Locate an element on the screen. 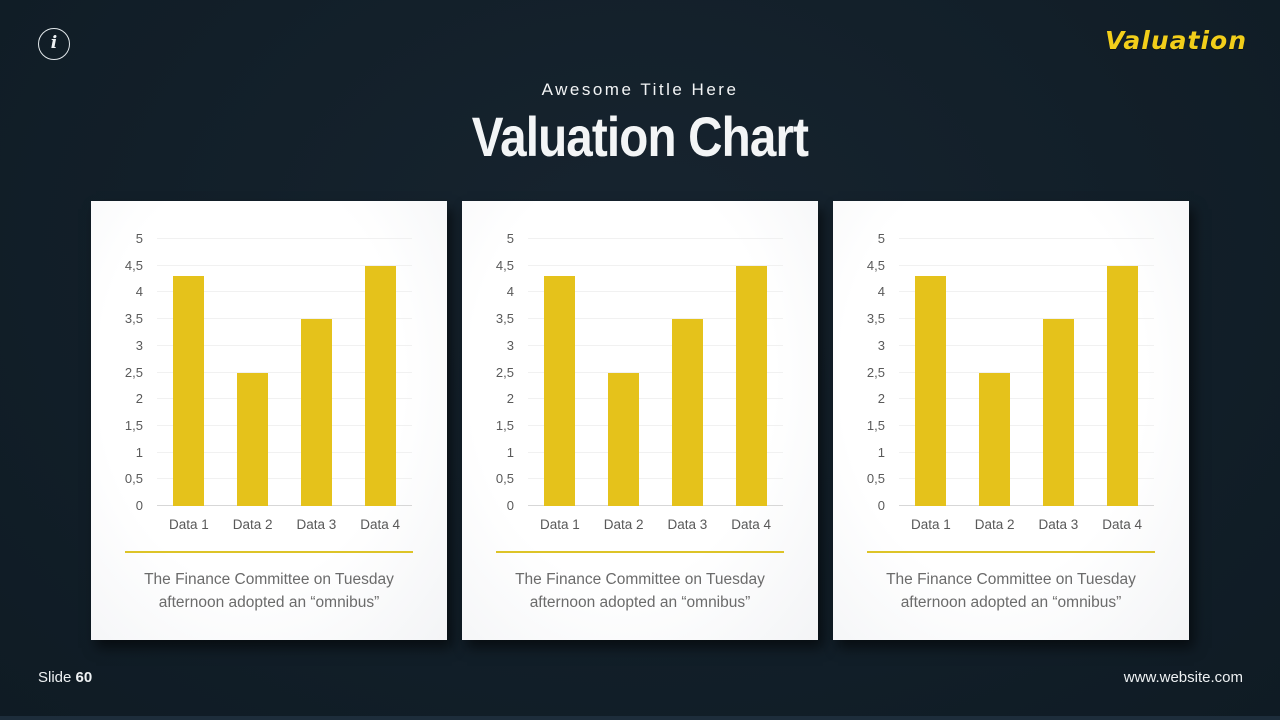 The height and width of the screenshot is (720, 1280). info-icon-glyph: i is located at coordinates (54, 42).